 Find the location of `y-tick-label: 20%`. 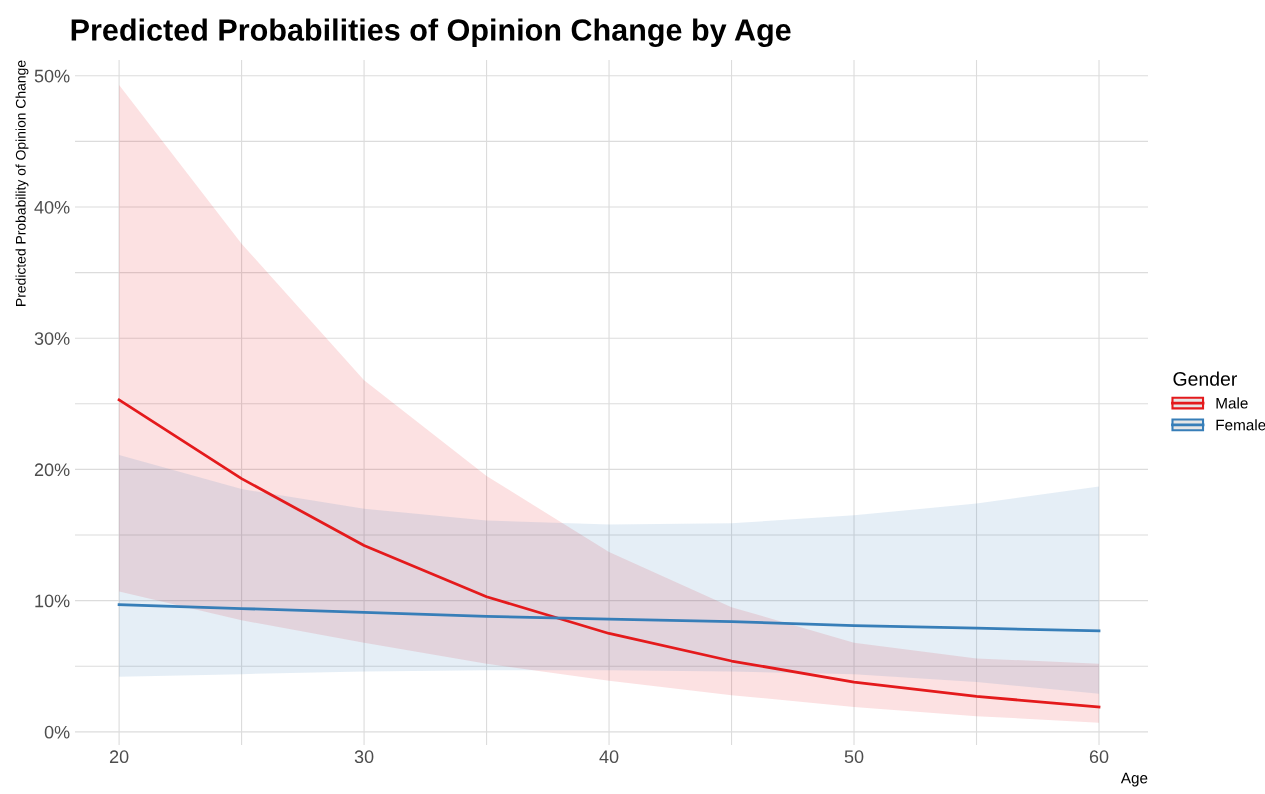

y-tick-label: 20% is located at coordinates (52, 470).